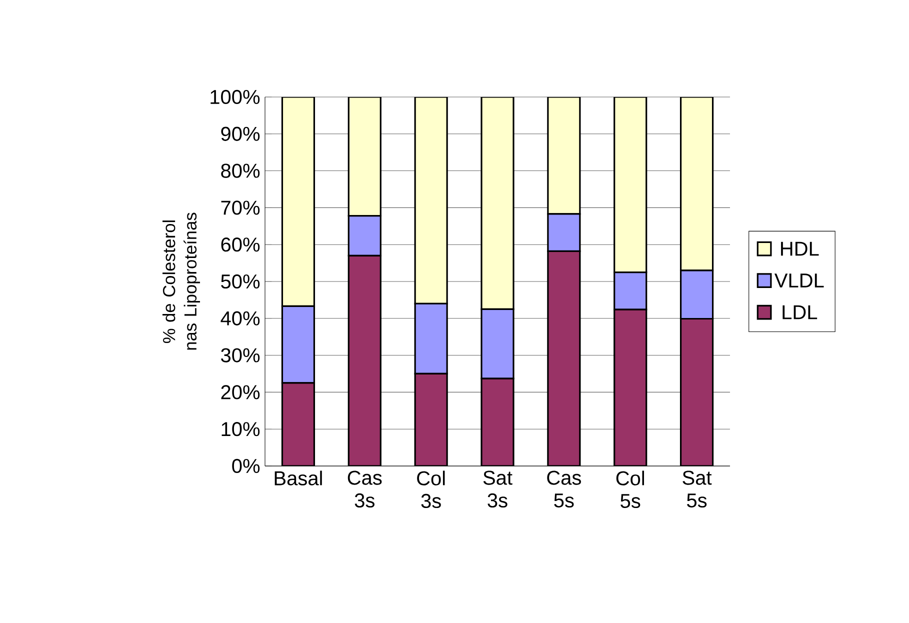  Describe the element at coordinates (240, 355) in the screenshot. I see `y-tick-label: 30%` at that location.